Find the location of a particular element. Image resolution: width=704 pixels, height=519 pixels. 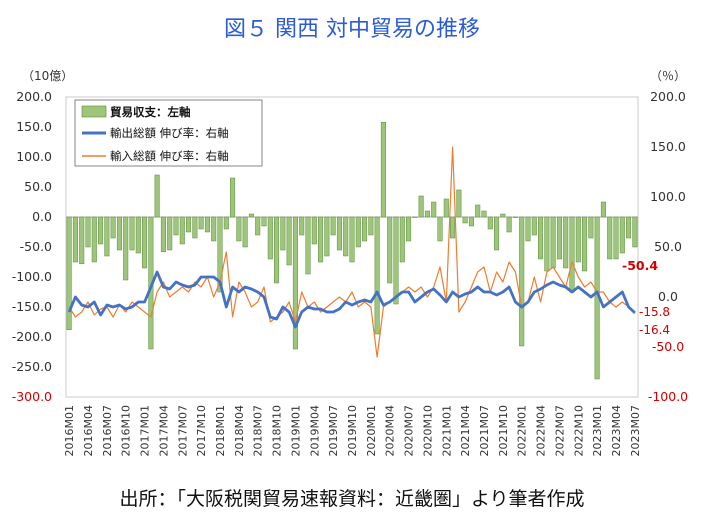

x-tick-label: 2016M07 is located at coordinates (107, 430).